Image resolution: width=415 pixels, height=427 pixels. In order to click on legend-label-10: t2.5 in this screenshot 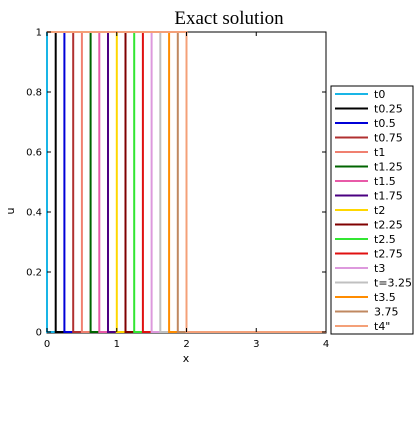, I will do `click(385, 239)`.